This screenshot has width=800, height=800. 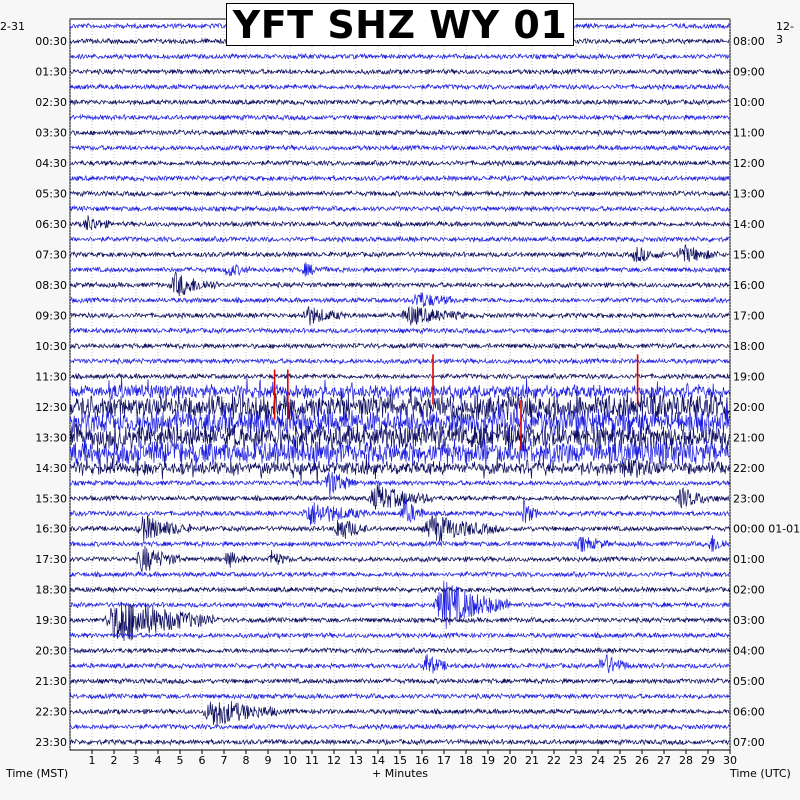 What do you see at coordinates (749, 437) in the screenshot?
I see `right-time-label: 21:00` at bounding box center [749, 437].